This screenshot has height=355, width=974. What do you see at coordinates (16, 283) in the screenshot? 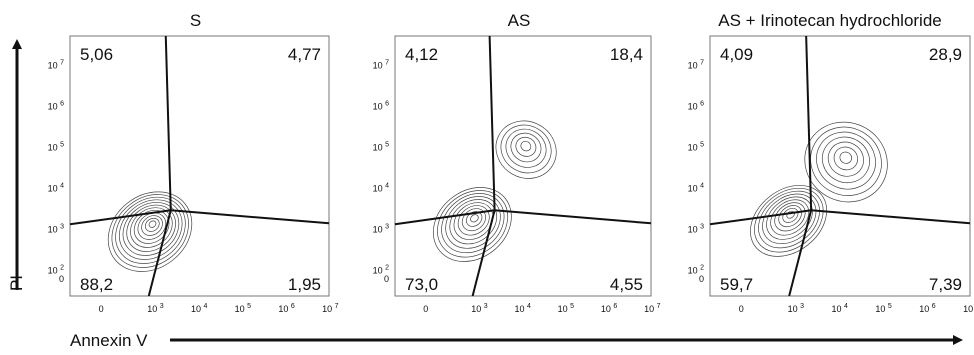
I see `y-axis-label: PI` at bounding box center [16, 283].